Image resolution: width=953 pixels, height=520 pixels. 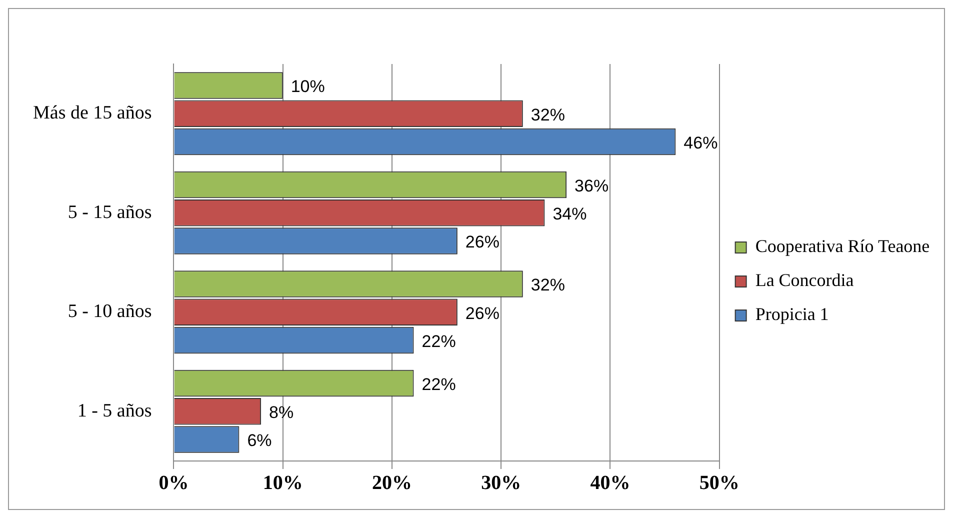 I want to click on data-label: 36%, so click(x=591, y=186).